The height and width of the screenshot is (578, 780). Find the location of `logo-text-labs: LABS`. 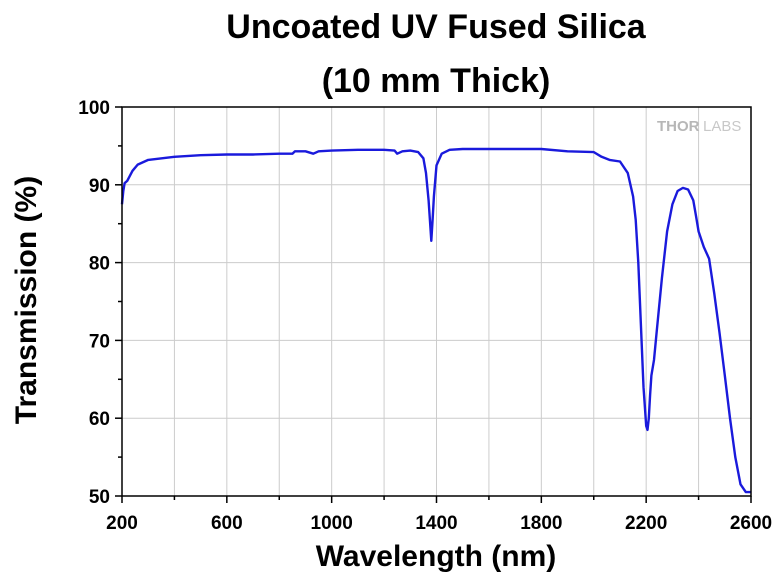

logo-text-labs: LABS is located at coordinates (722, 126).